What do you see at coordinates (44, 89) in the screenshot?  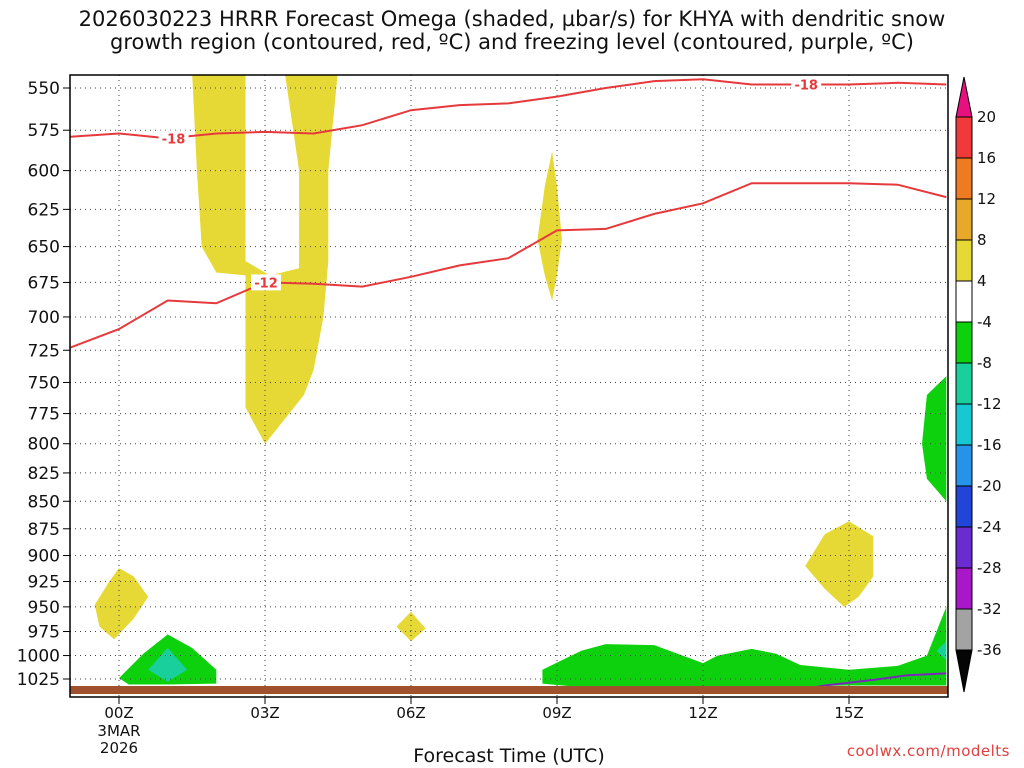 I see `y-tick-label: 550` at bounding box center [44, 89].